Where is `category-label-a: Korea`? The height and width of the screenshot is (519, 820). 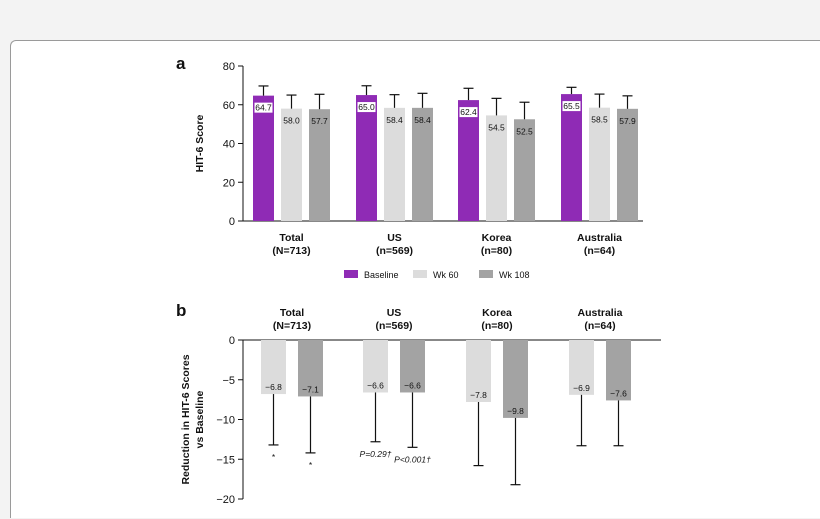 category-label-a: Korea is located at coordinates (497, 238).